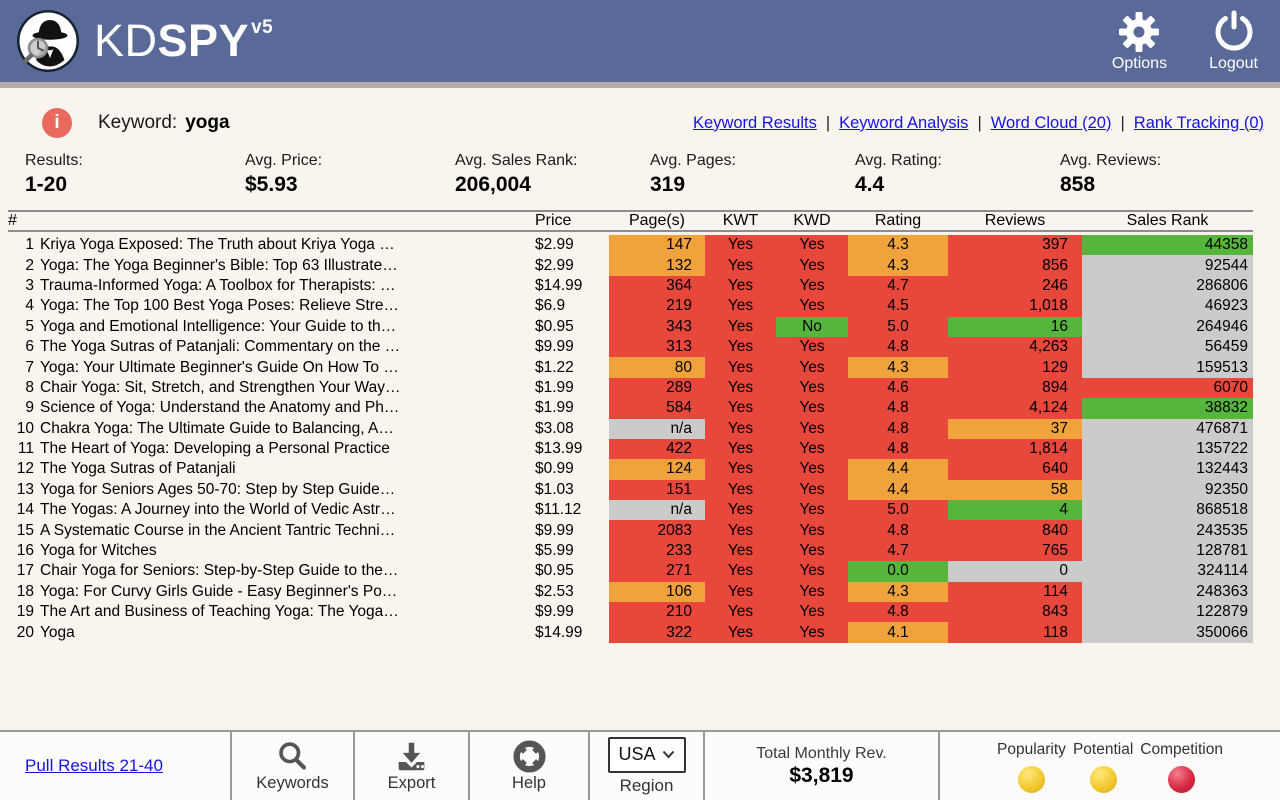  What do you see at coordinates (25, 428) in the screenshot?
I see `row-number: 10` at bounding box center [25, 428].